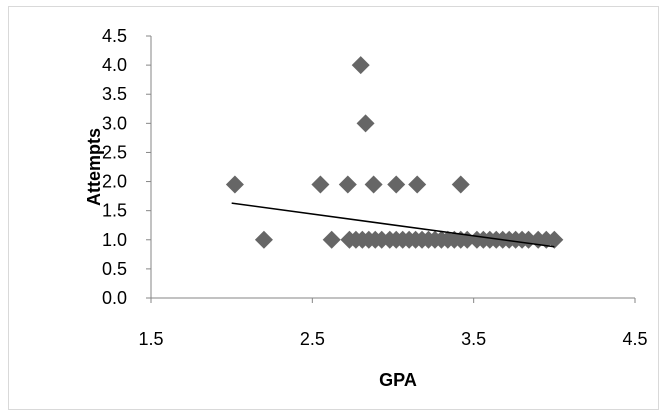 The height and width of the screenshot is (419, 668). Describe the element at coordinates (114, 152) in the screenshot. I see `y-tick-label: 2.5` at that location.